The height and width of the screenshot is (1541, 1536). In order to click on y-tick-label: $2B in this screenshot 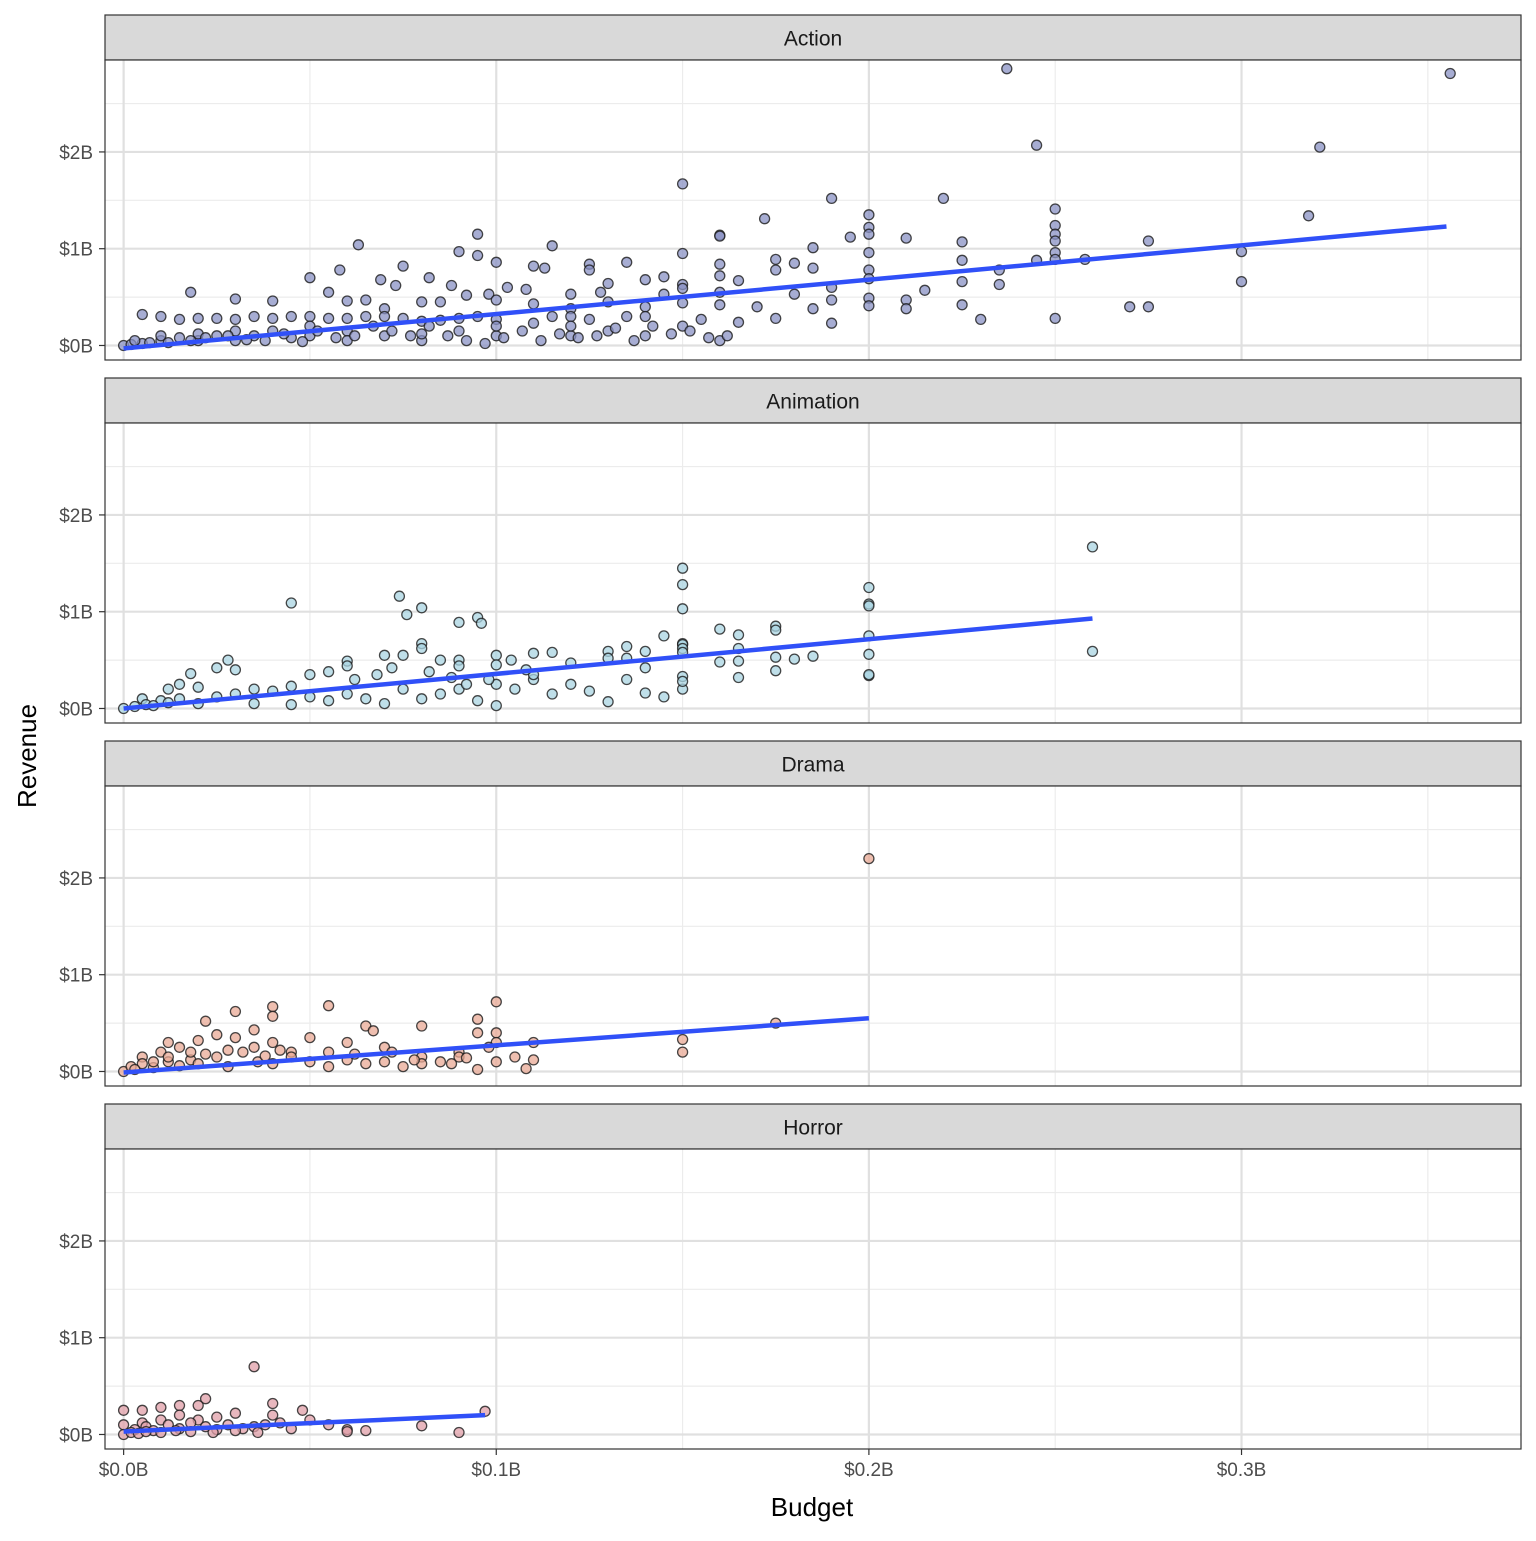, I will do `click(76, 1242)`.